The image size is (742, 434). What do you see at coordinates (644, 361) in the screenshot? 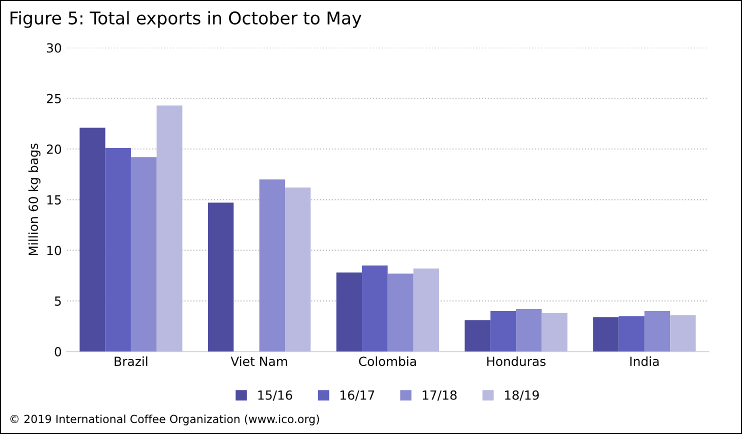
I see `x-tick-label: India` at bounding box center [644, 361].